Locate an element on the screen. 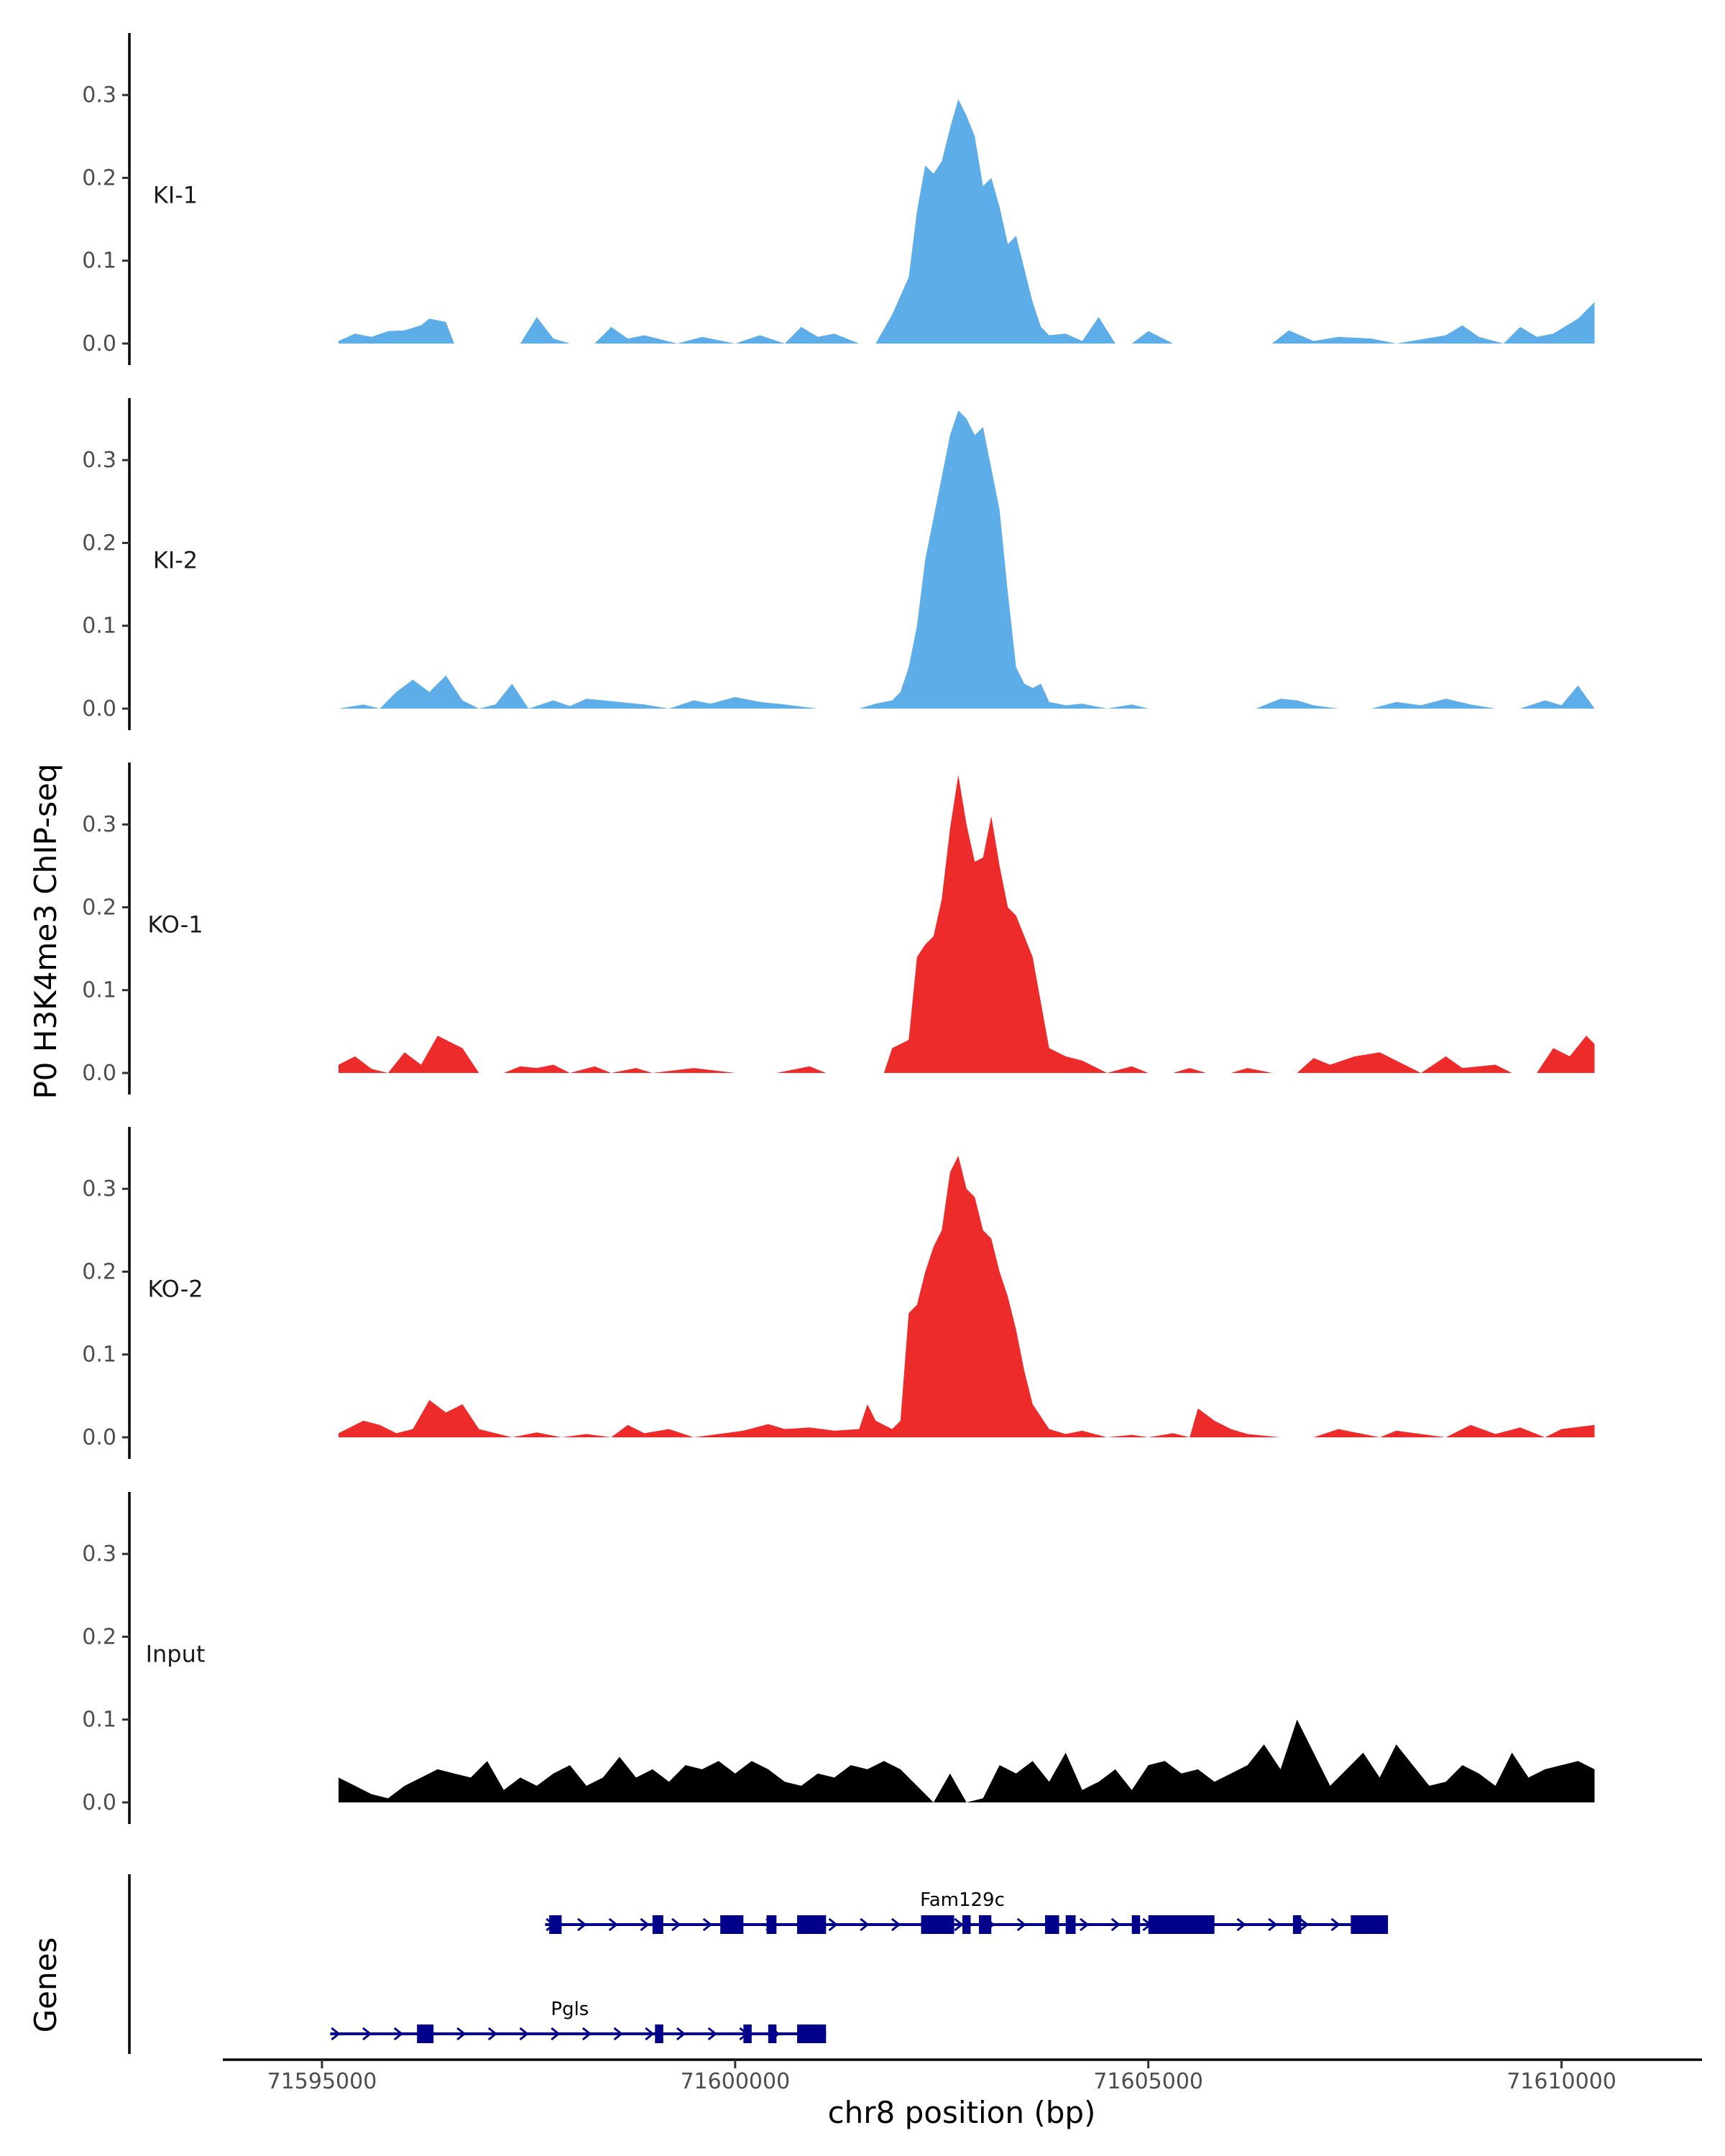 Image resolution: width=1725 pixels, height=2156 pixels. track-label: KI-1 is located at coordinates (175, 195).